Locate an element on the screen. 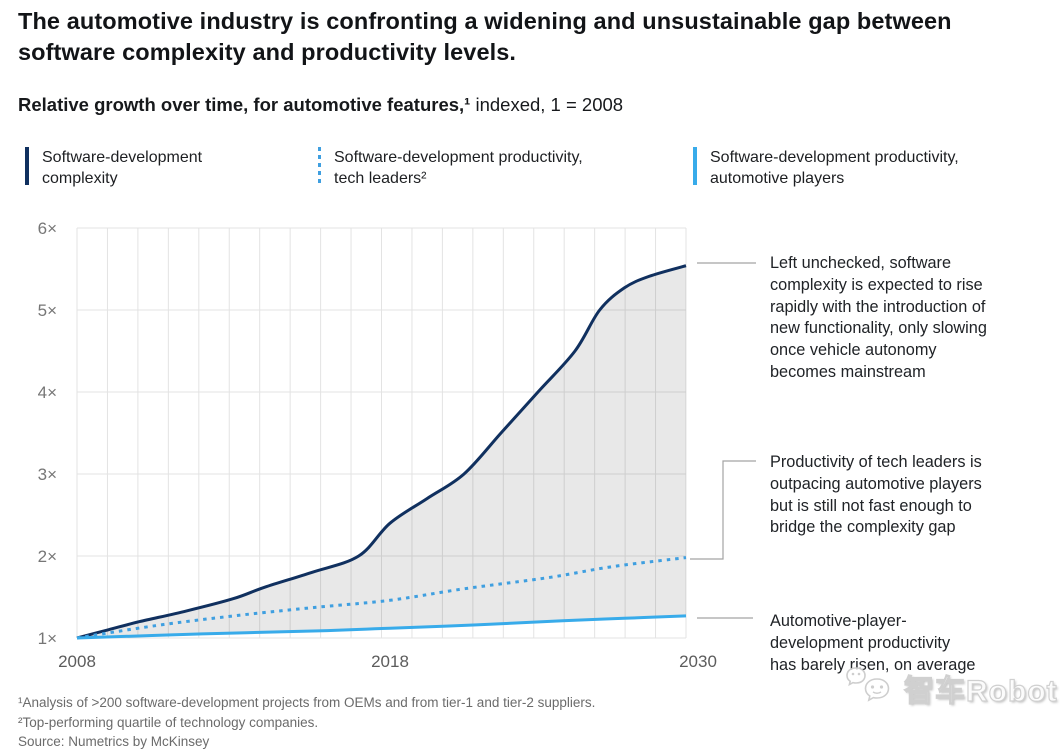 The width and height of the screenshot is (1060, 752). legend-swatch-solid-light is located at coordinates (695, 166).